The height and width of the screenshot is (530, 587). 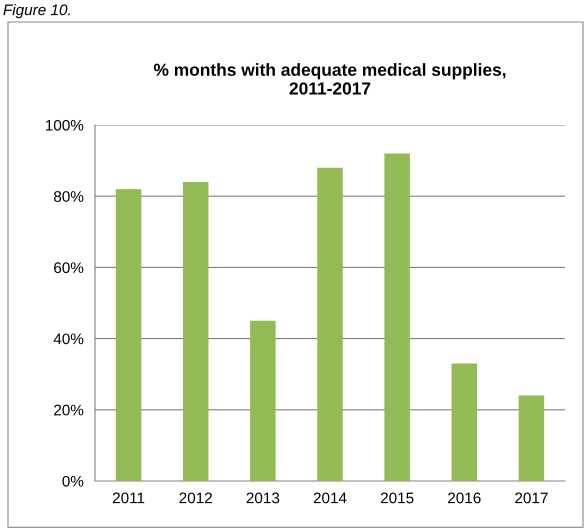 What do you see at coordinates (36, 11) in the screenshot?
I see `caption: Figure 10.` at bounding box center [36, 11].